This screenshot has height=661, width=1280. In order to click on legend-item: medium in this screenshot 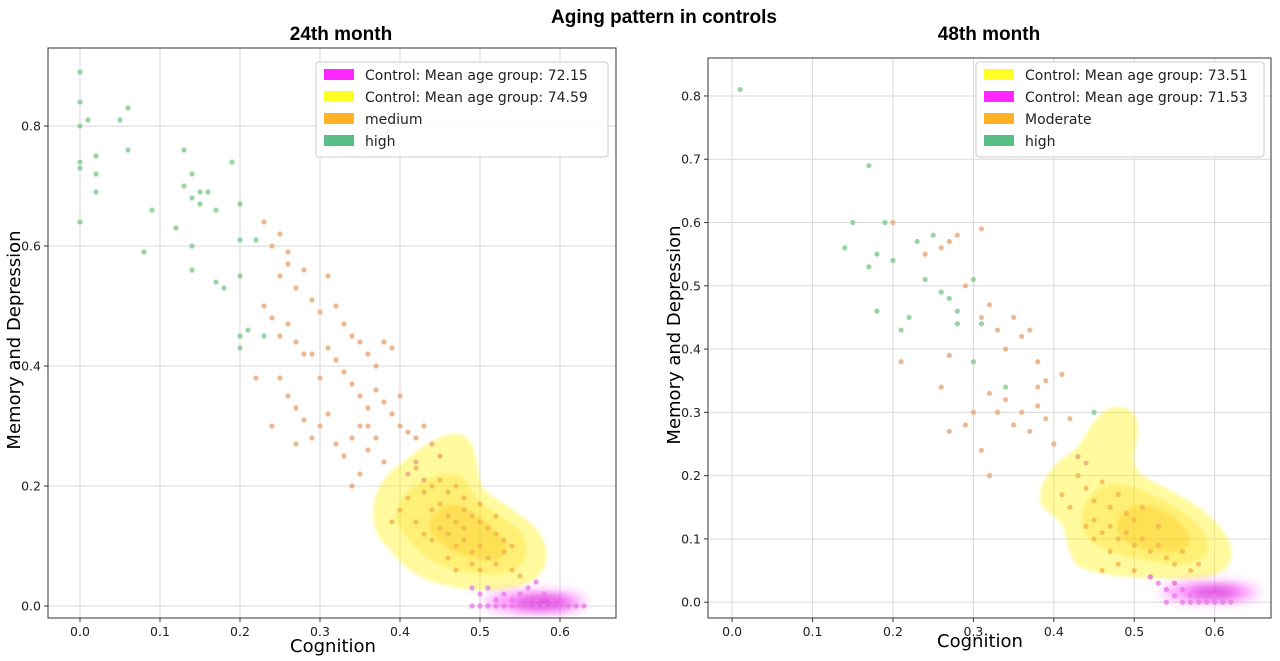, I will do `click(373, 120)`.